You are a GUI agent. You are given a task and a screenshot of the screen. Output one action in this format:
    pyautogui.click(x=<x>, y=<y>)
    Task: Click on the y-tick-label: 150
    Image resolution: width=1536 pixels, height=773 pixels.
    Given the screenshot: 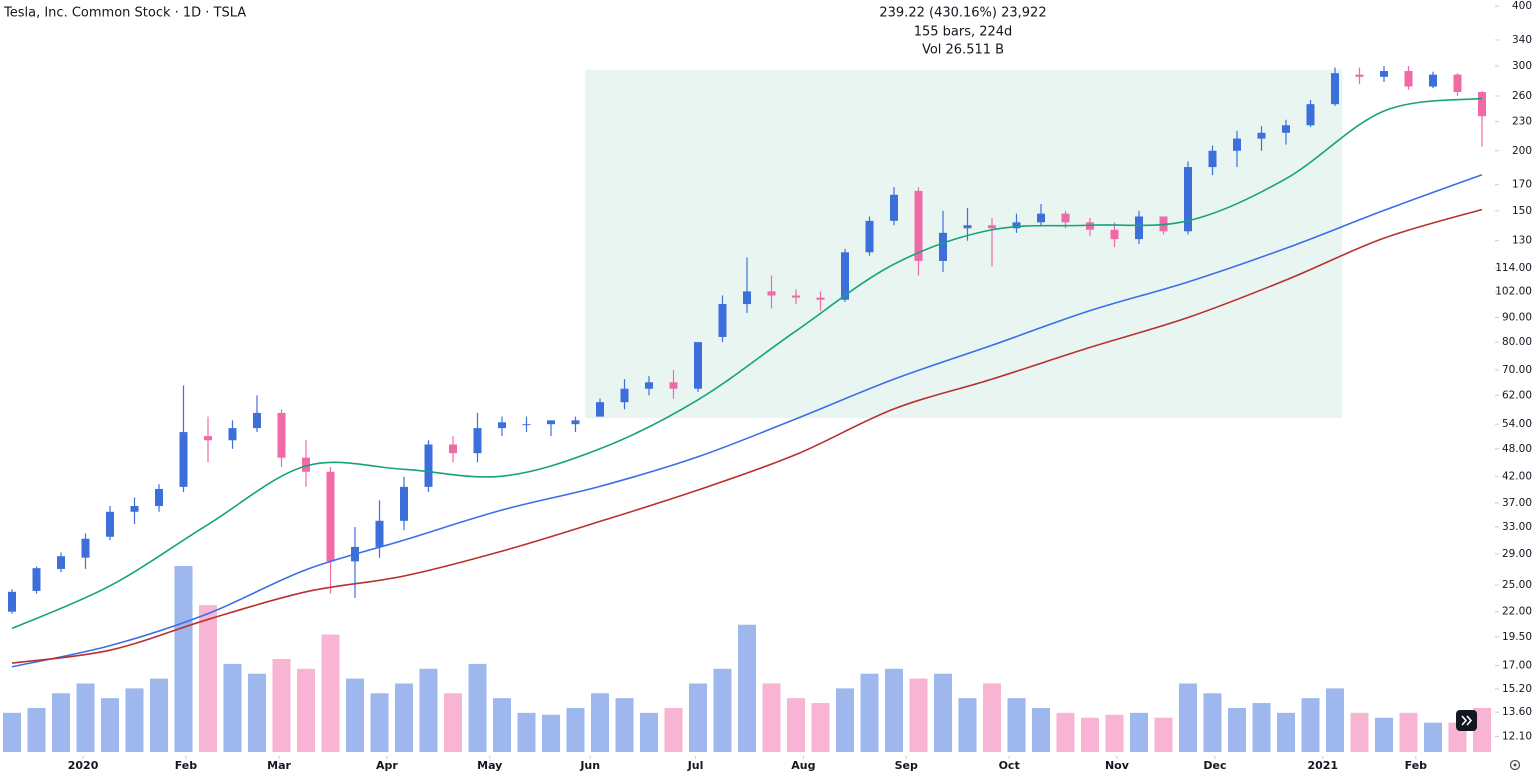 What is the action you would take?
    pyautogui.click(x=1522, y=211)
    